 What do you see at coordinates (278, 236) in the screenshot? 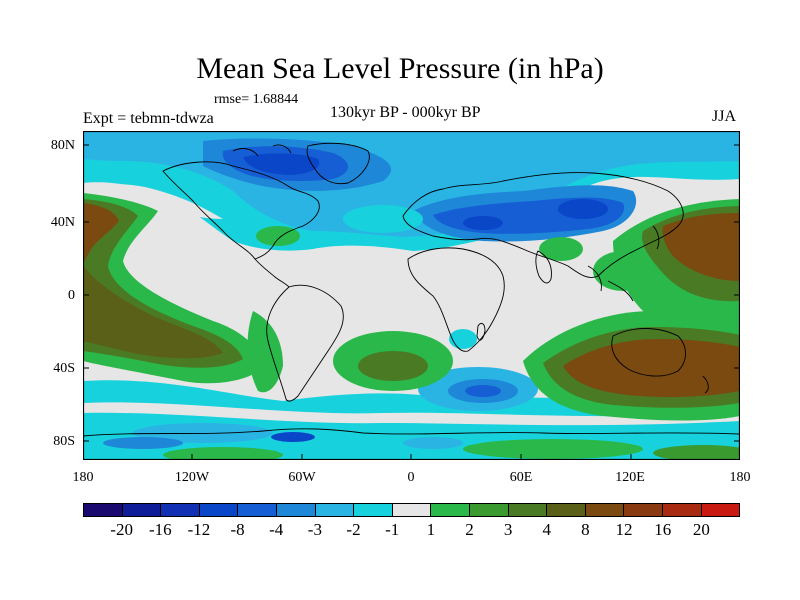
I see `field-caribbean-green` at bounding box center [278, 236].